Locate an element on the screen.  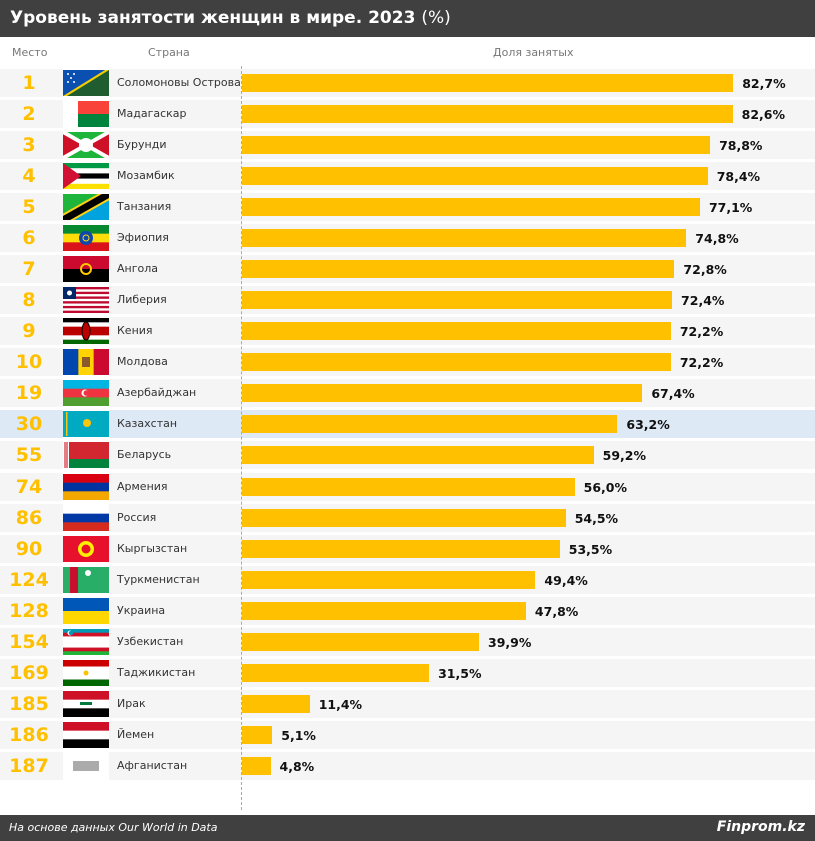
flag-ukraine-icon is located at coordinates (86, 610).